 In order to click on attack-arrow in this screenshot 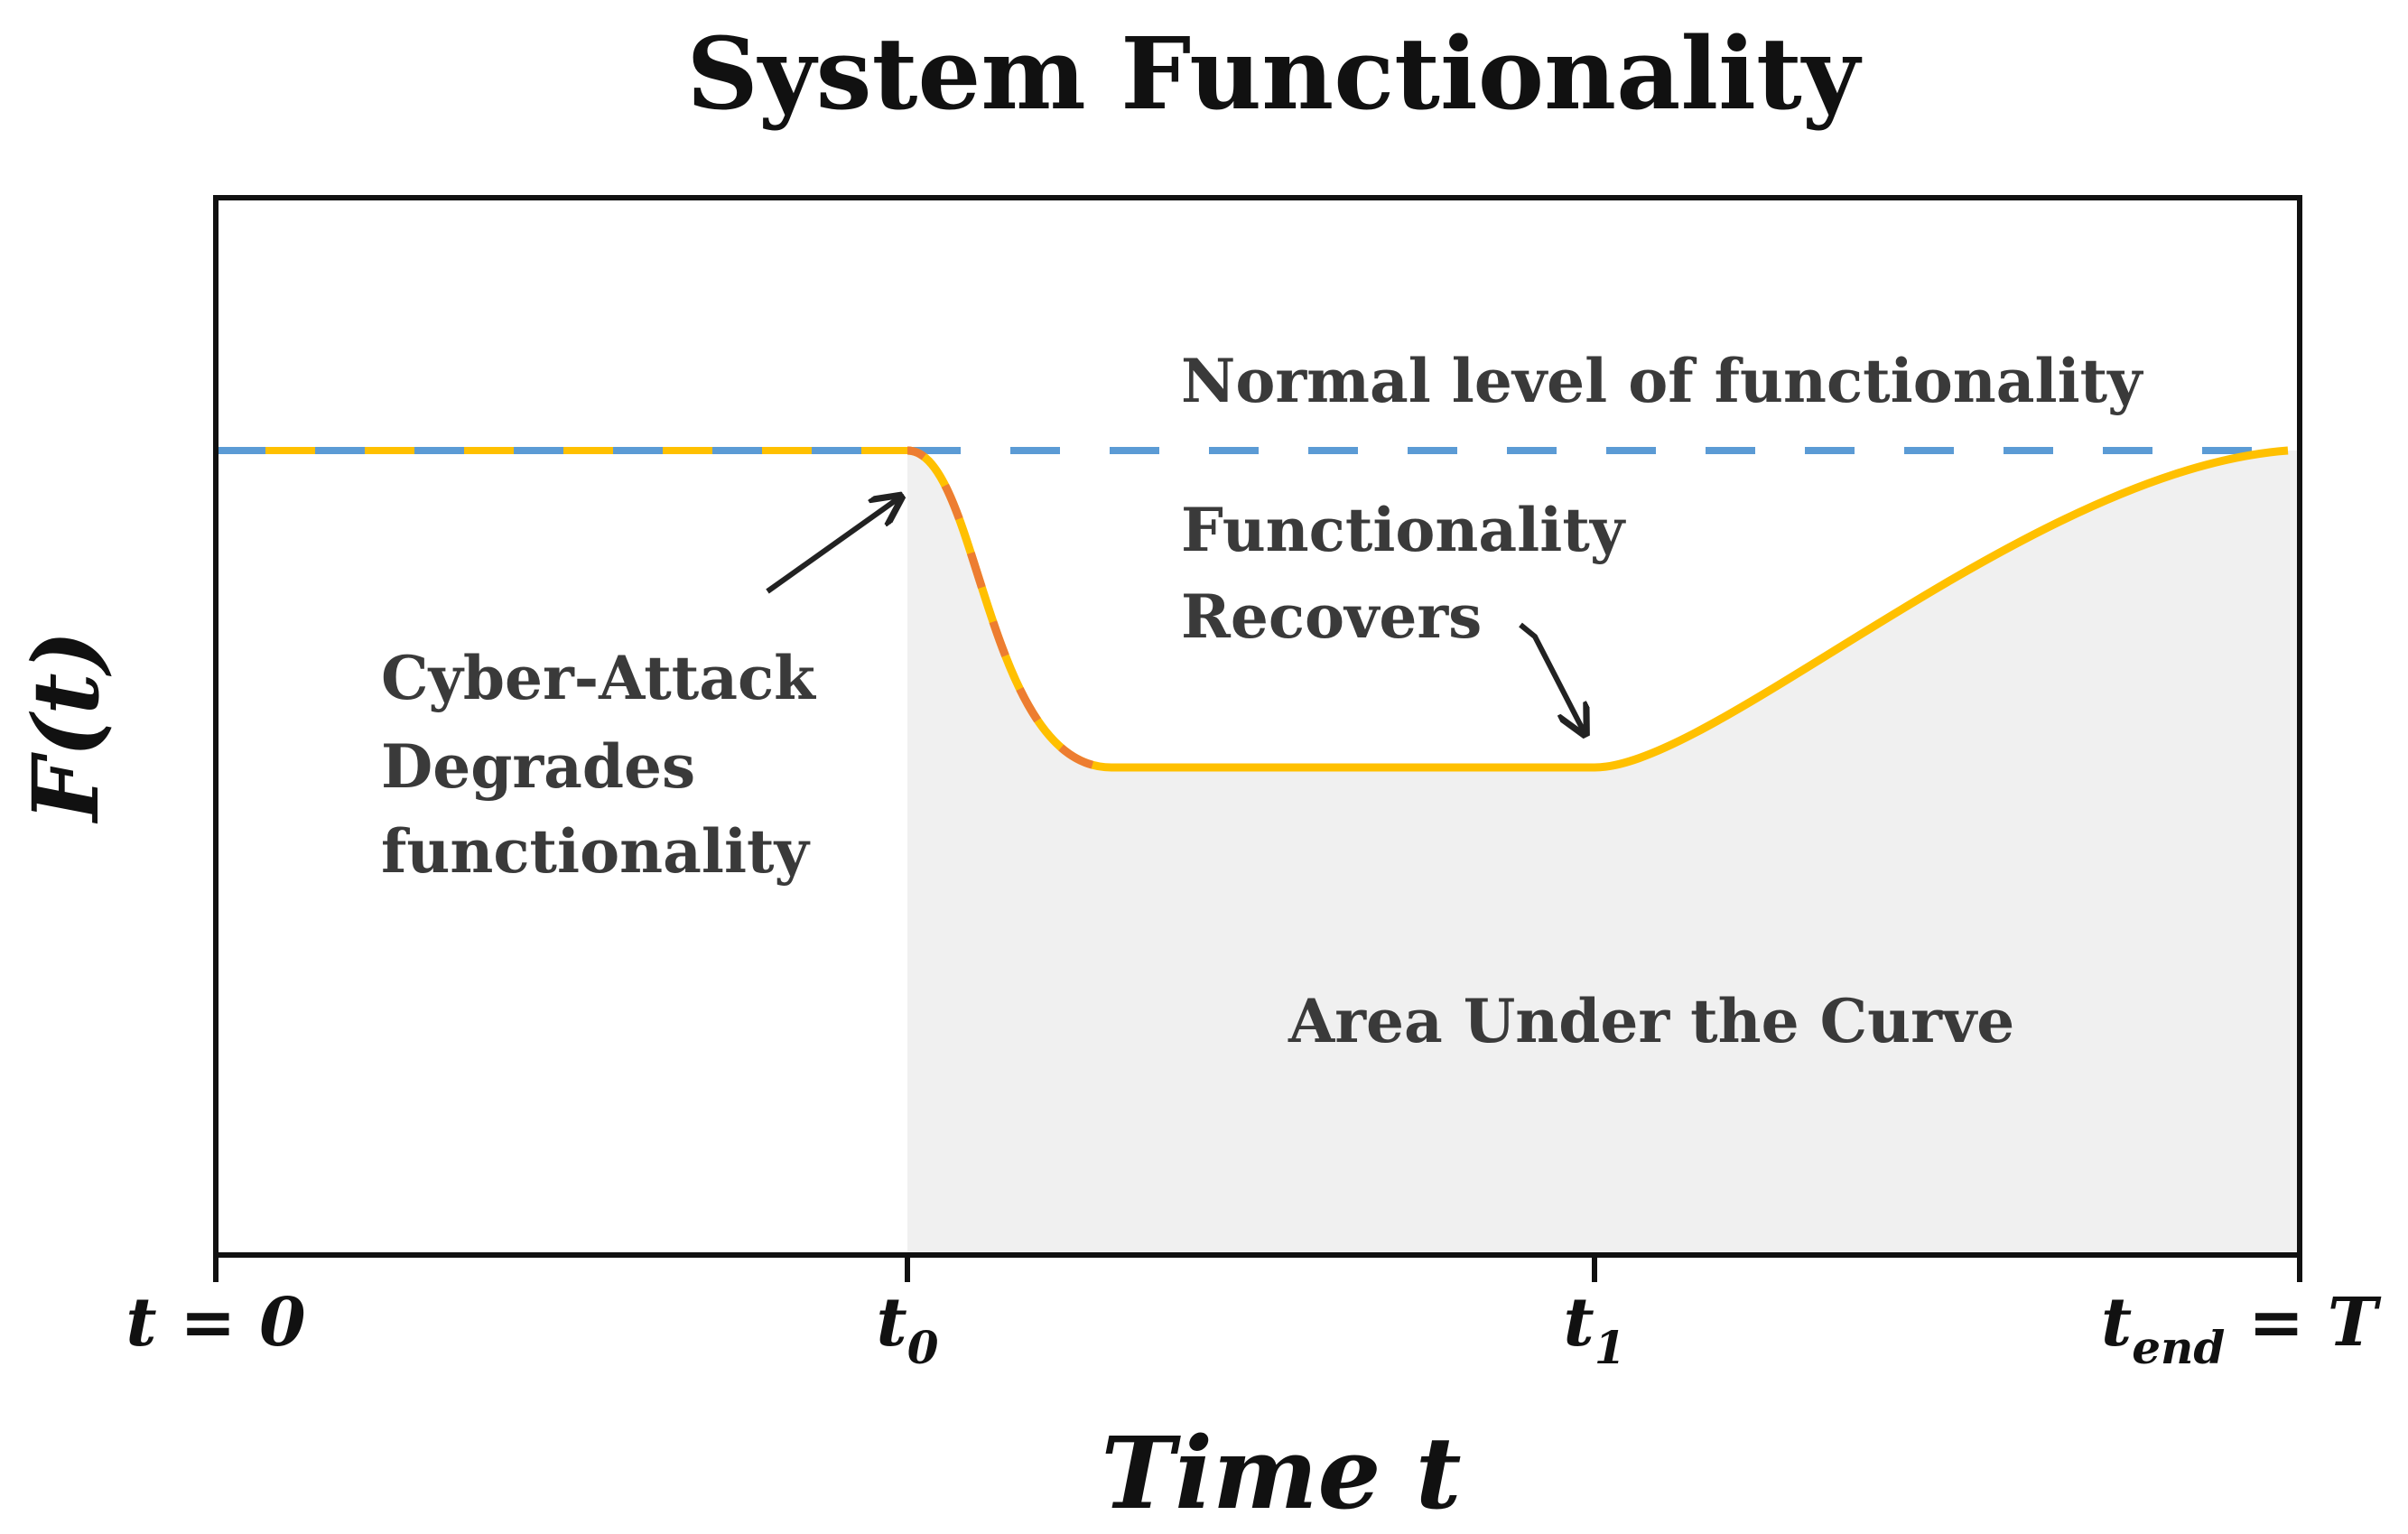, I will do `click(832, 546)`.